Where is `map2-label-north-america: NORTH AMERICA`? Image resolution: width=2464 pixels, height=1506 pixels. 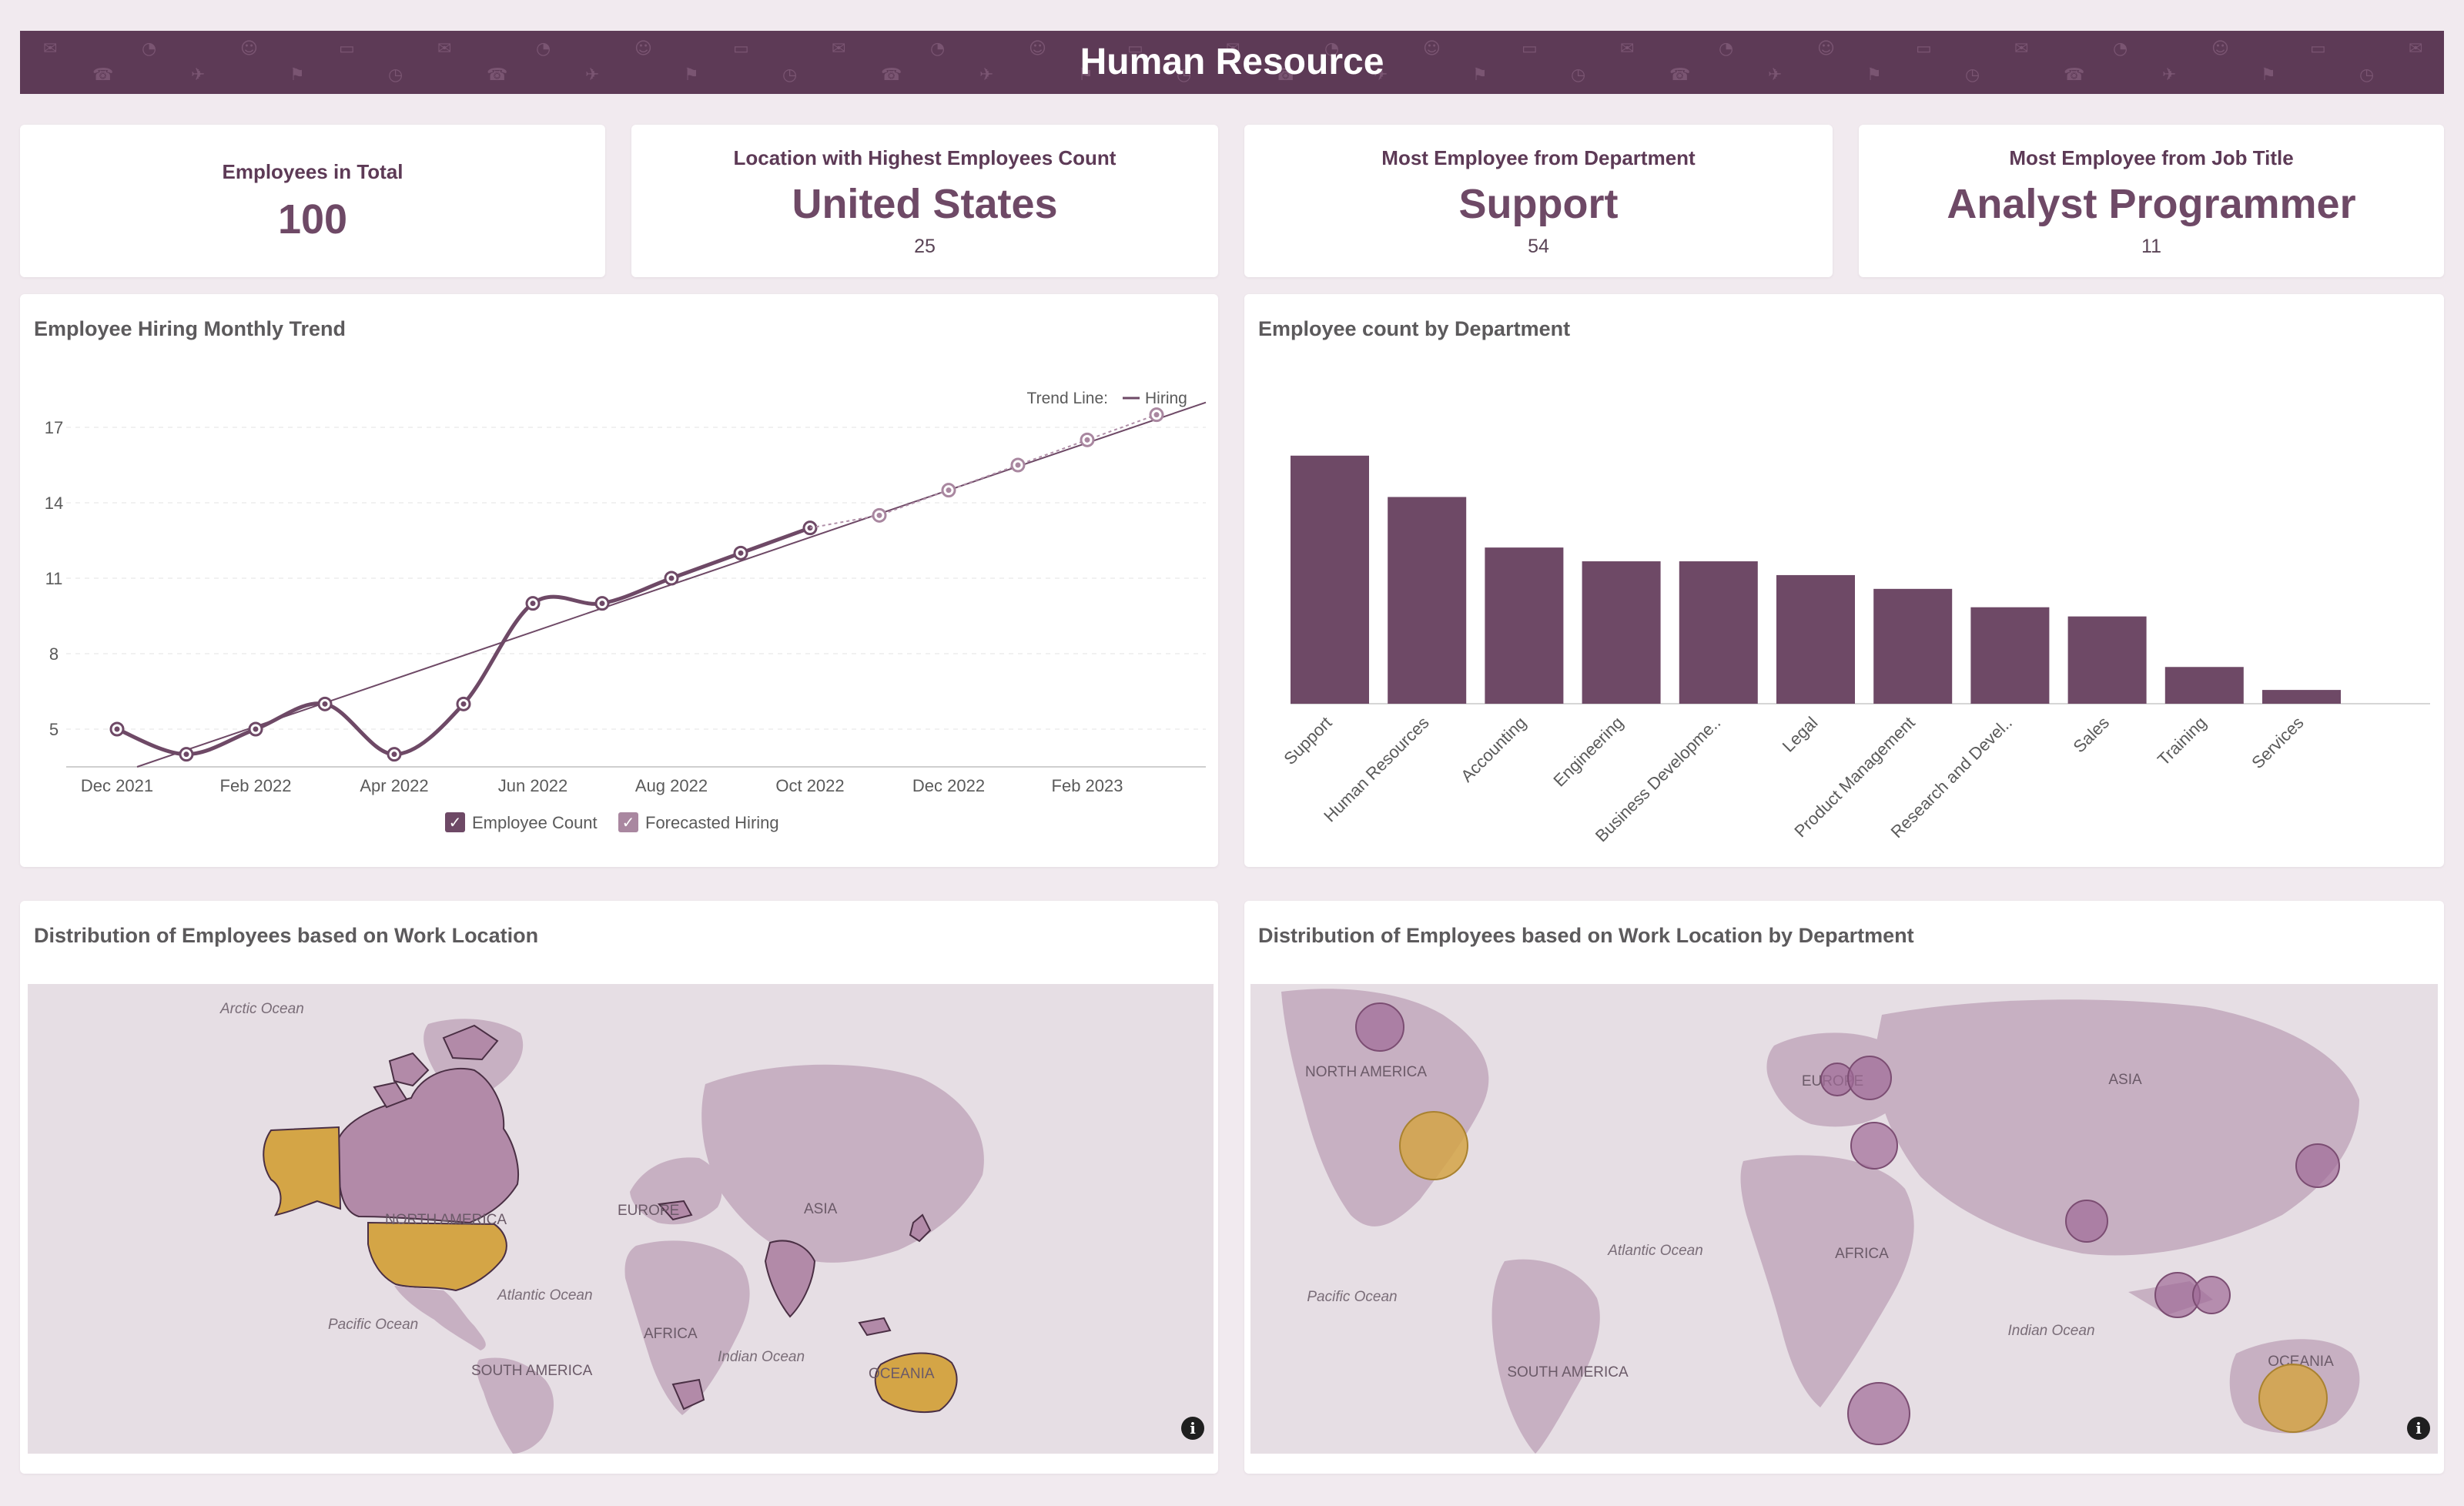 map2-label-north-america: NORTH AMERICA is located at coordinates (1366, 1072).